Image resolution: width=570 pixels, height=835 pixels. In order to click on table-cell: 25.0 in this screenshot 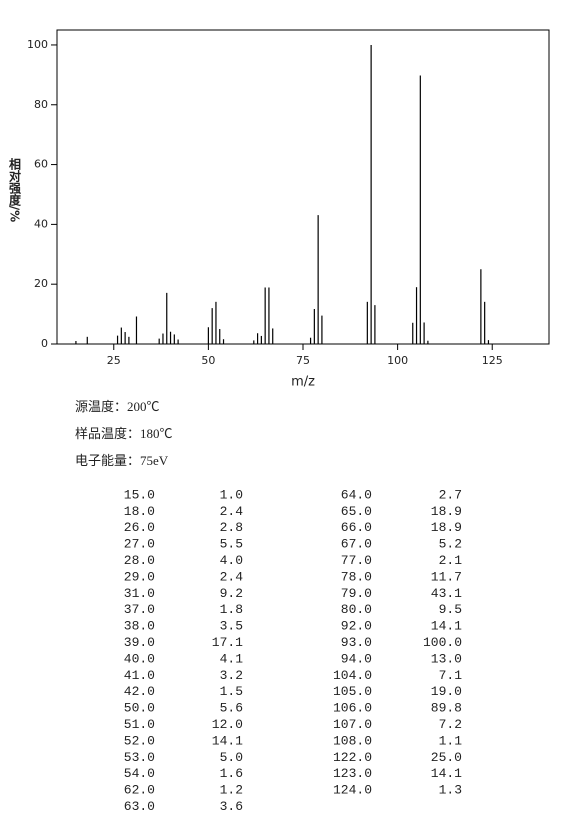, I will do `click(446, 757)`.